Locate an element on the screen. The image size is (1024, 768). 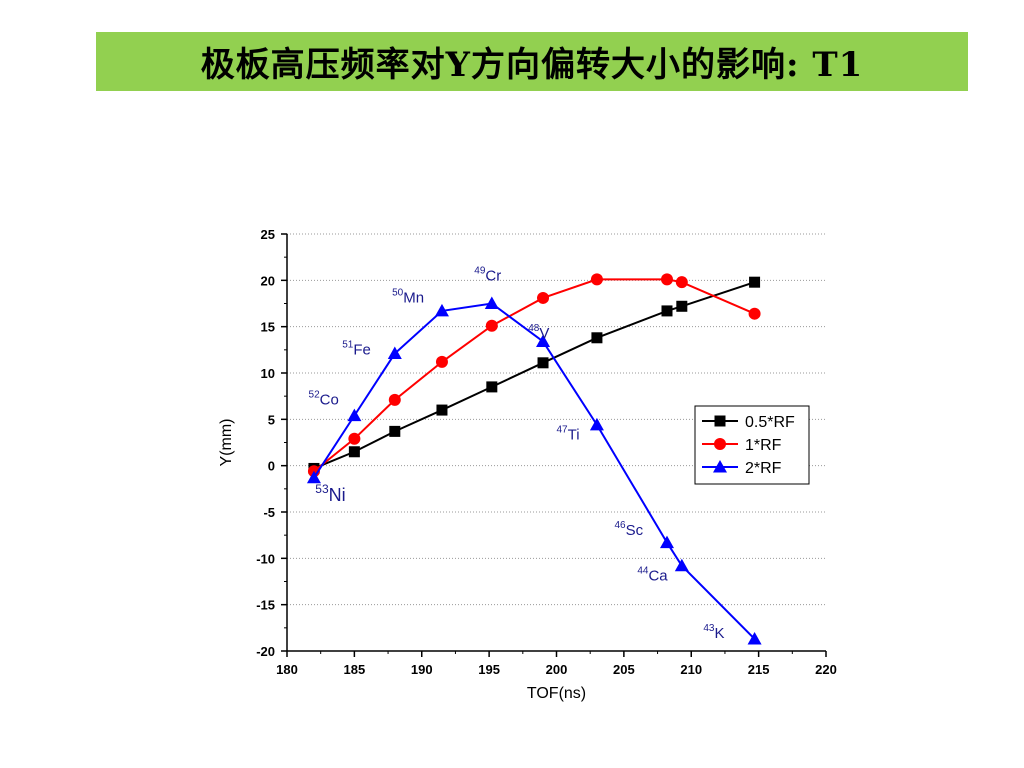
x-axis-label: TOF(ns) is located at coordinates (556, 693).